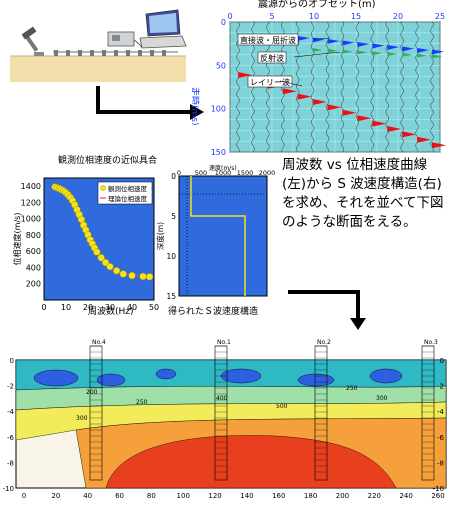 The image size is (450, 512). What do you see at coordinates (282, 406) in the screenshot?
I see `contour-label: 500` at bounding box center [282, 406].